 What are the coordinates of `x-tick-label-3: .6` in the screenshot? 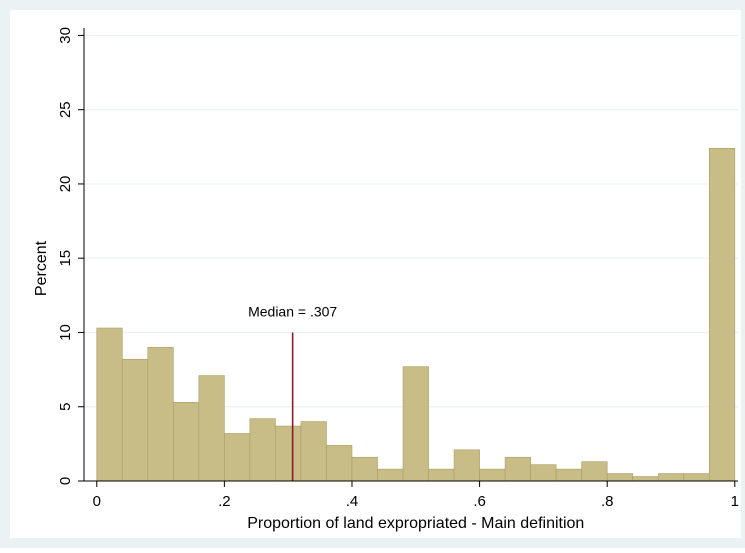 It's located at (479, 501).